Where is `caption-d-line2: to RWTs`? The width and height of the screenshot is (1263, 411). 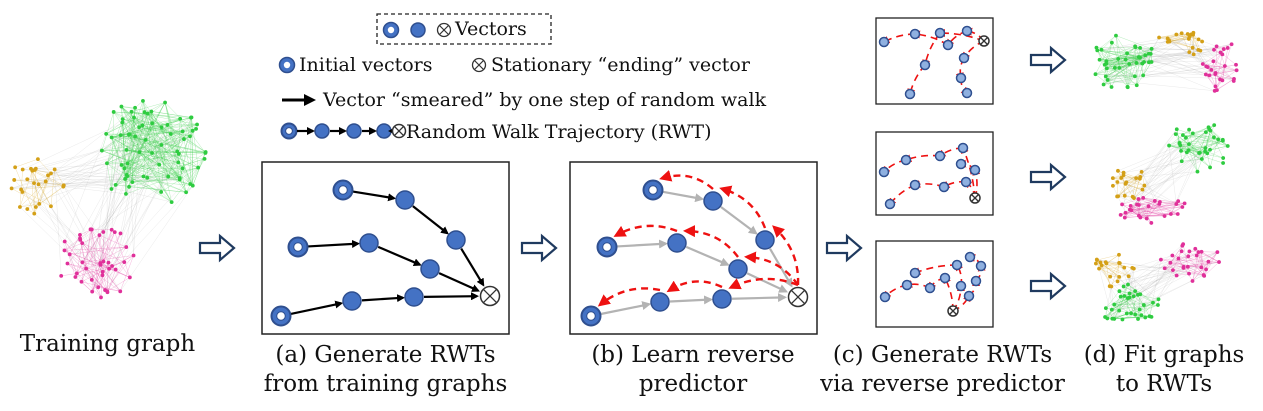 caption-d-line2: to RWTs is located at coordinates (1164, 384).